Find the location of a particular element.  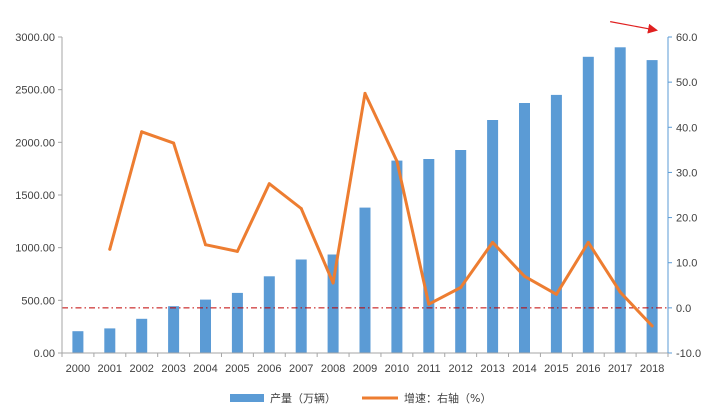

right-tick-label: -10.0 is located at coordinates (688, 354).